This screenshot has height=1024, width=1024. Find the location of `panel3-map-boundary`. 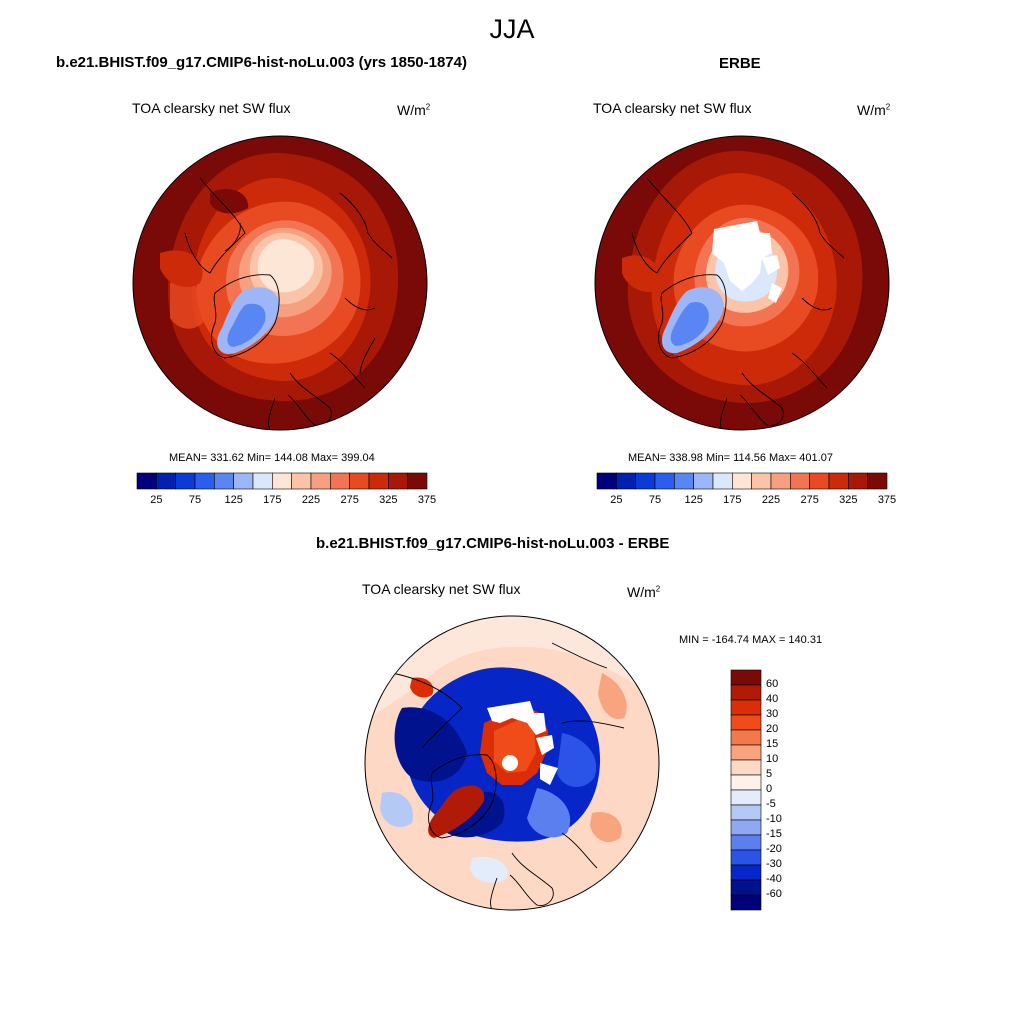

panel3-map-boundary is located at coordinates (512, 763).